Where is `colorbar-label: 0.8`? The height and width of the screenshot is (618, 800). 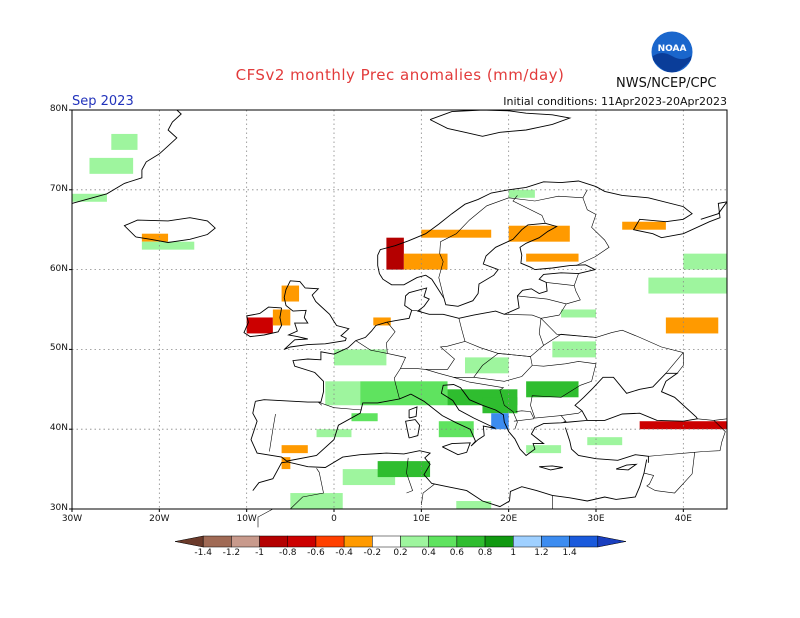 colorbar-label: 0.8 is located at coordinates (485, 553).